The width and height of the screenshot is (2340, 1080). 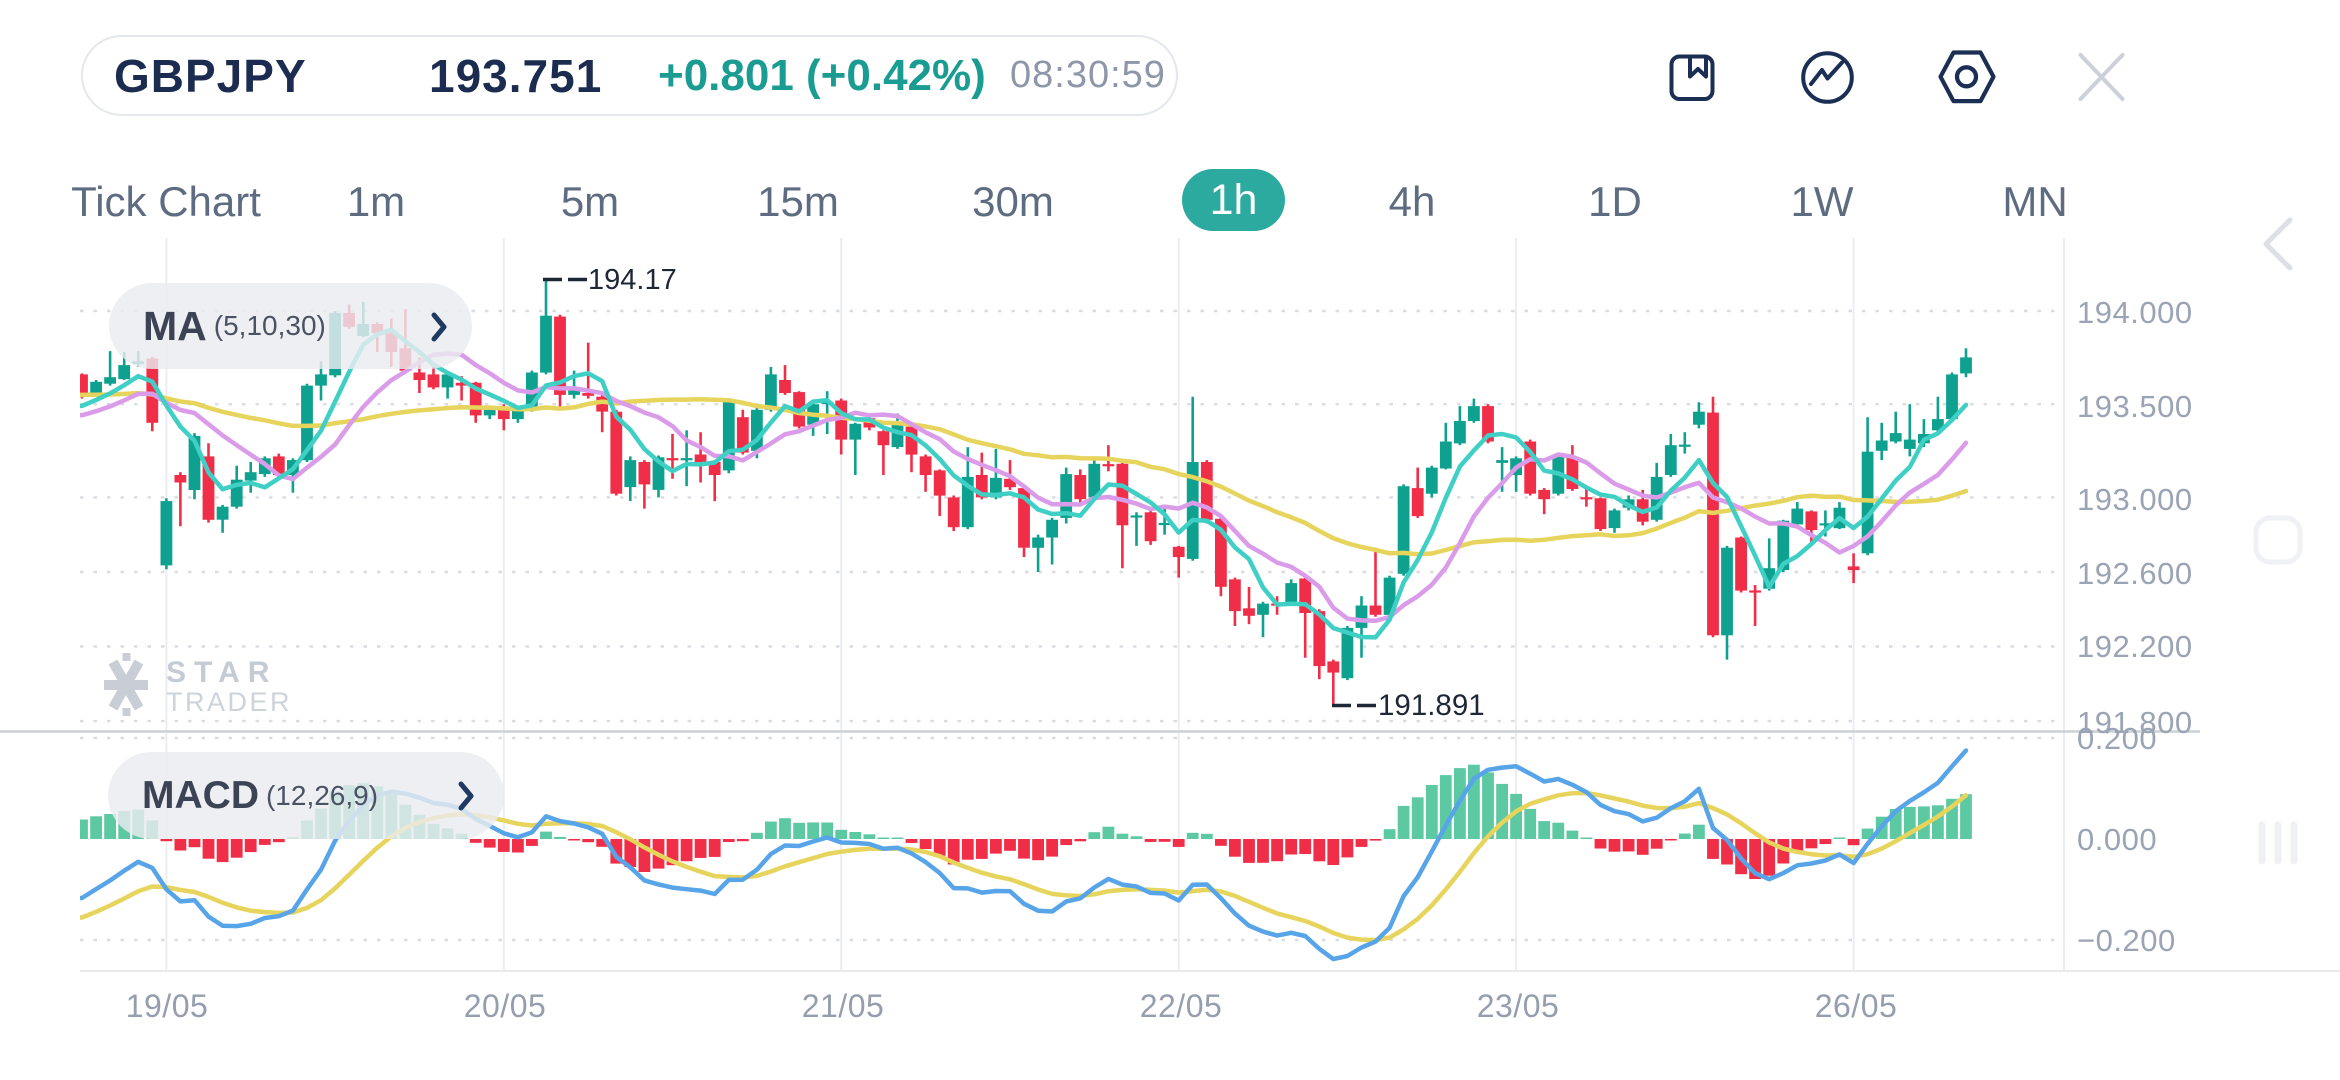 What do you see at coordinates (229, 701) in the screenshot?
I see `svg-text: TRADER` at bounding box center [229, 701].